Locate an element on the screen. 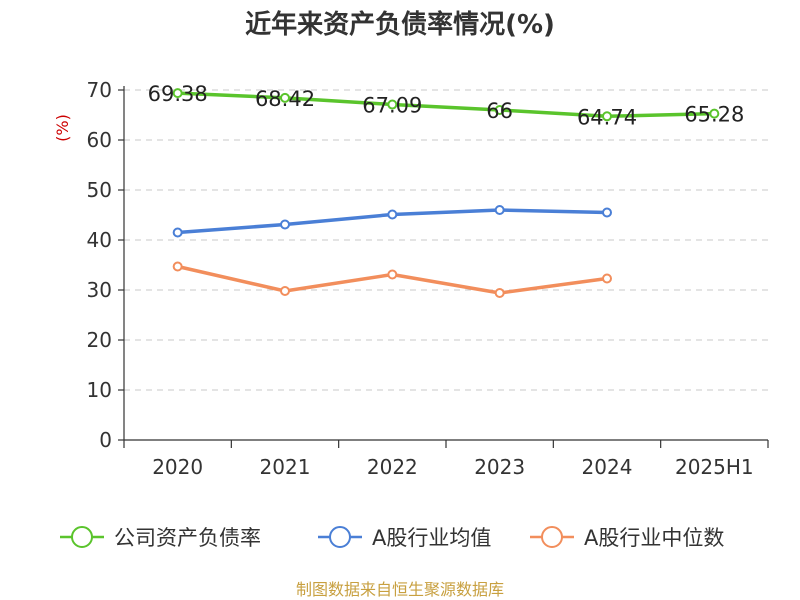 This screenshot has height=600, width=800. data-label: 67.09 is located at coordinates (392, 106).